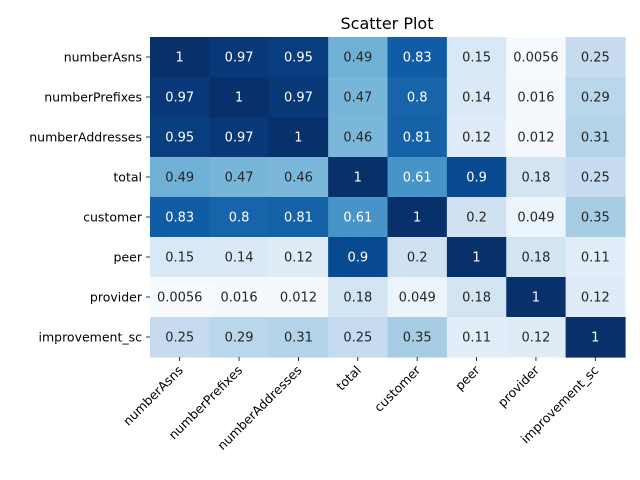  I want to click on x-tick-label: numberAsns, so click(153, 396).